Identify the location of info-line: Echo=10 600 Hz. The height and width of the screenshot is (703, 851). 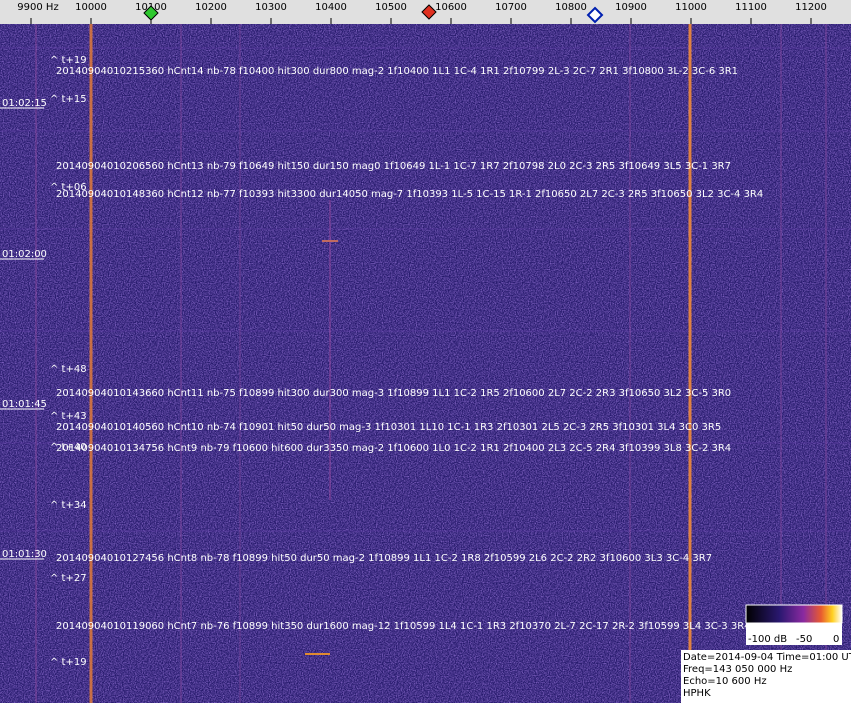
(725, 681).